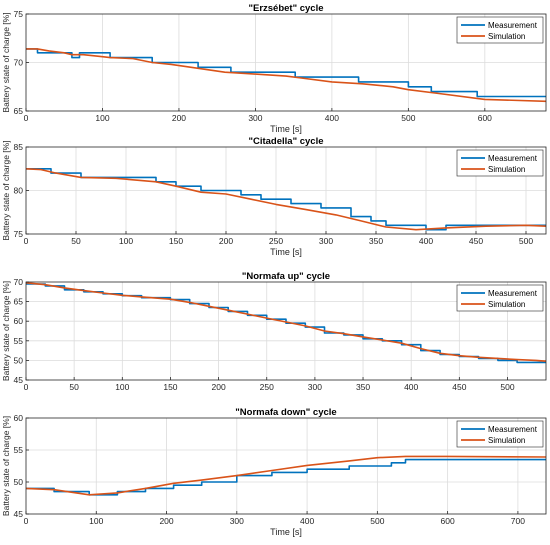 The height and width of the screenshot is (545, 550). I want to click on chart-title: "Normafa down" cycle, so click(285, 412).